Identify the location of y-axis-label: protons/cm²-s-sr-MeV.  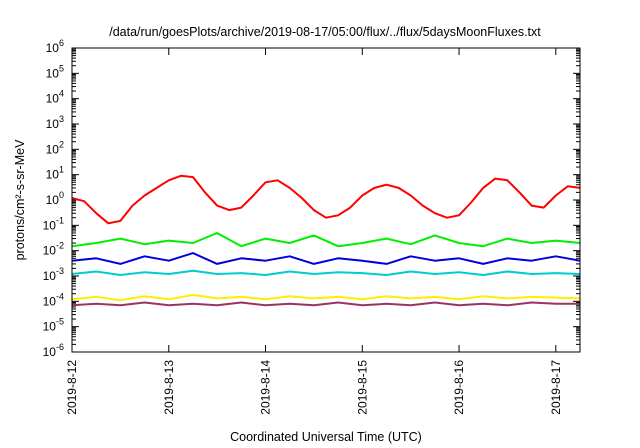
(20, 200).